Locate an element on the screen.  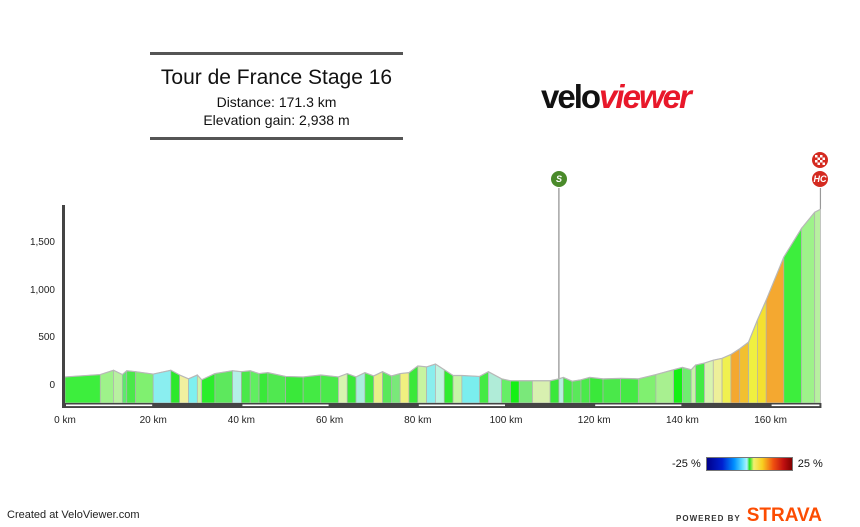
x-tick-label: 0 km is located at coordinates (65, 420).